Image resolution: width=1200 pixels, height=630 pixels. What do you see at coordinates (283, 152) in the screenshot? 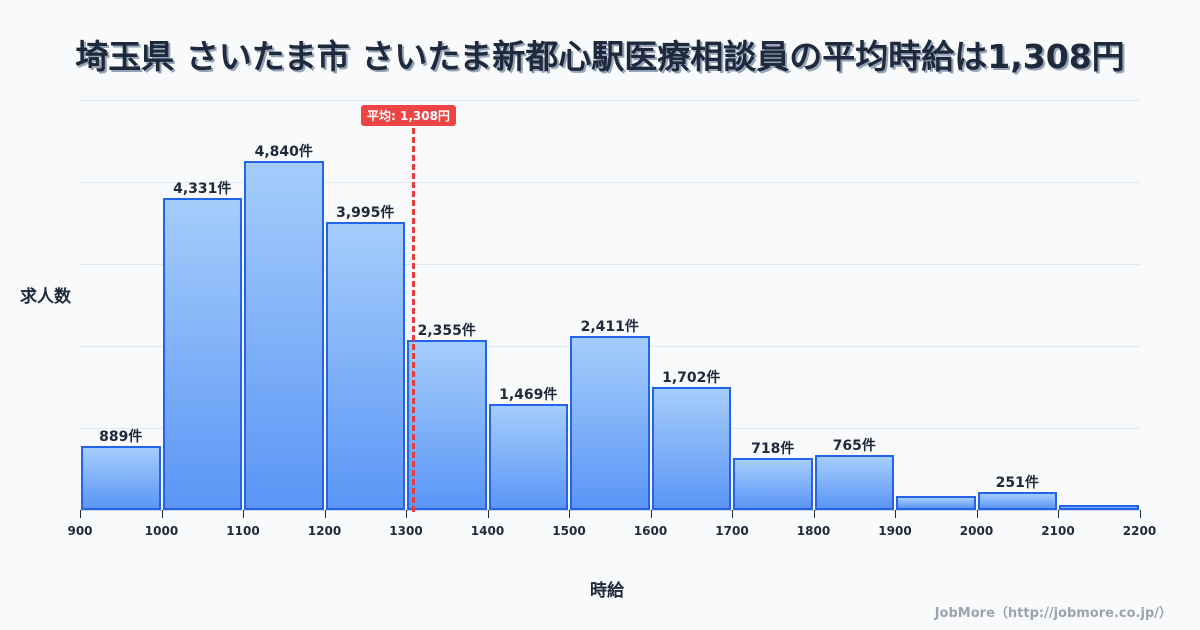
I see `bar-value-label: 4,840件` at bounding box center [283, 152].